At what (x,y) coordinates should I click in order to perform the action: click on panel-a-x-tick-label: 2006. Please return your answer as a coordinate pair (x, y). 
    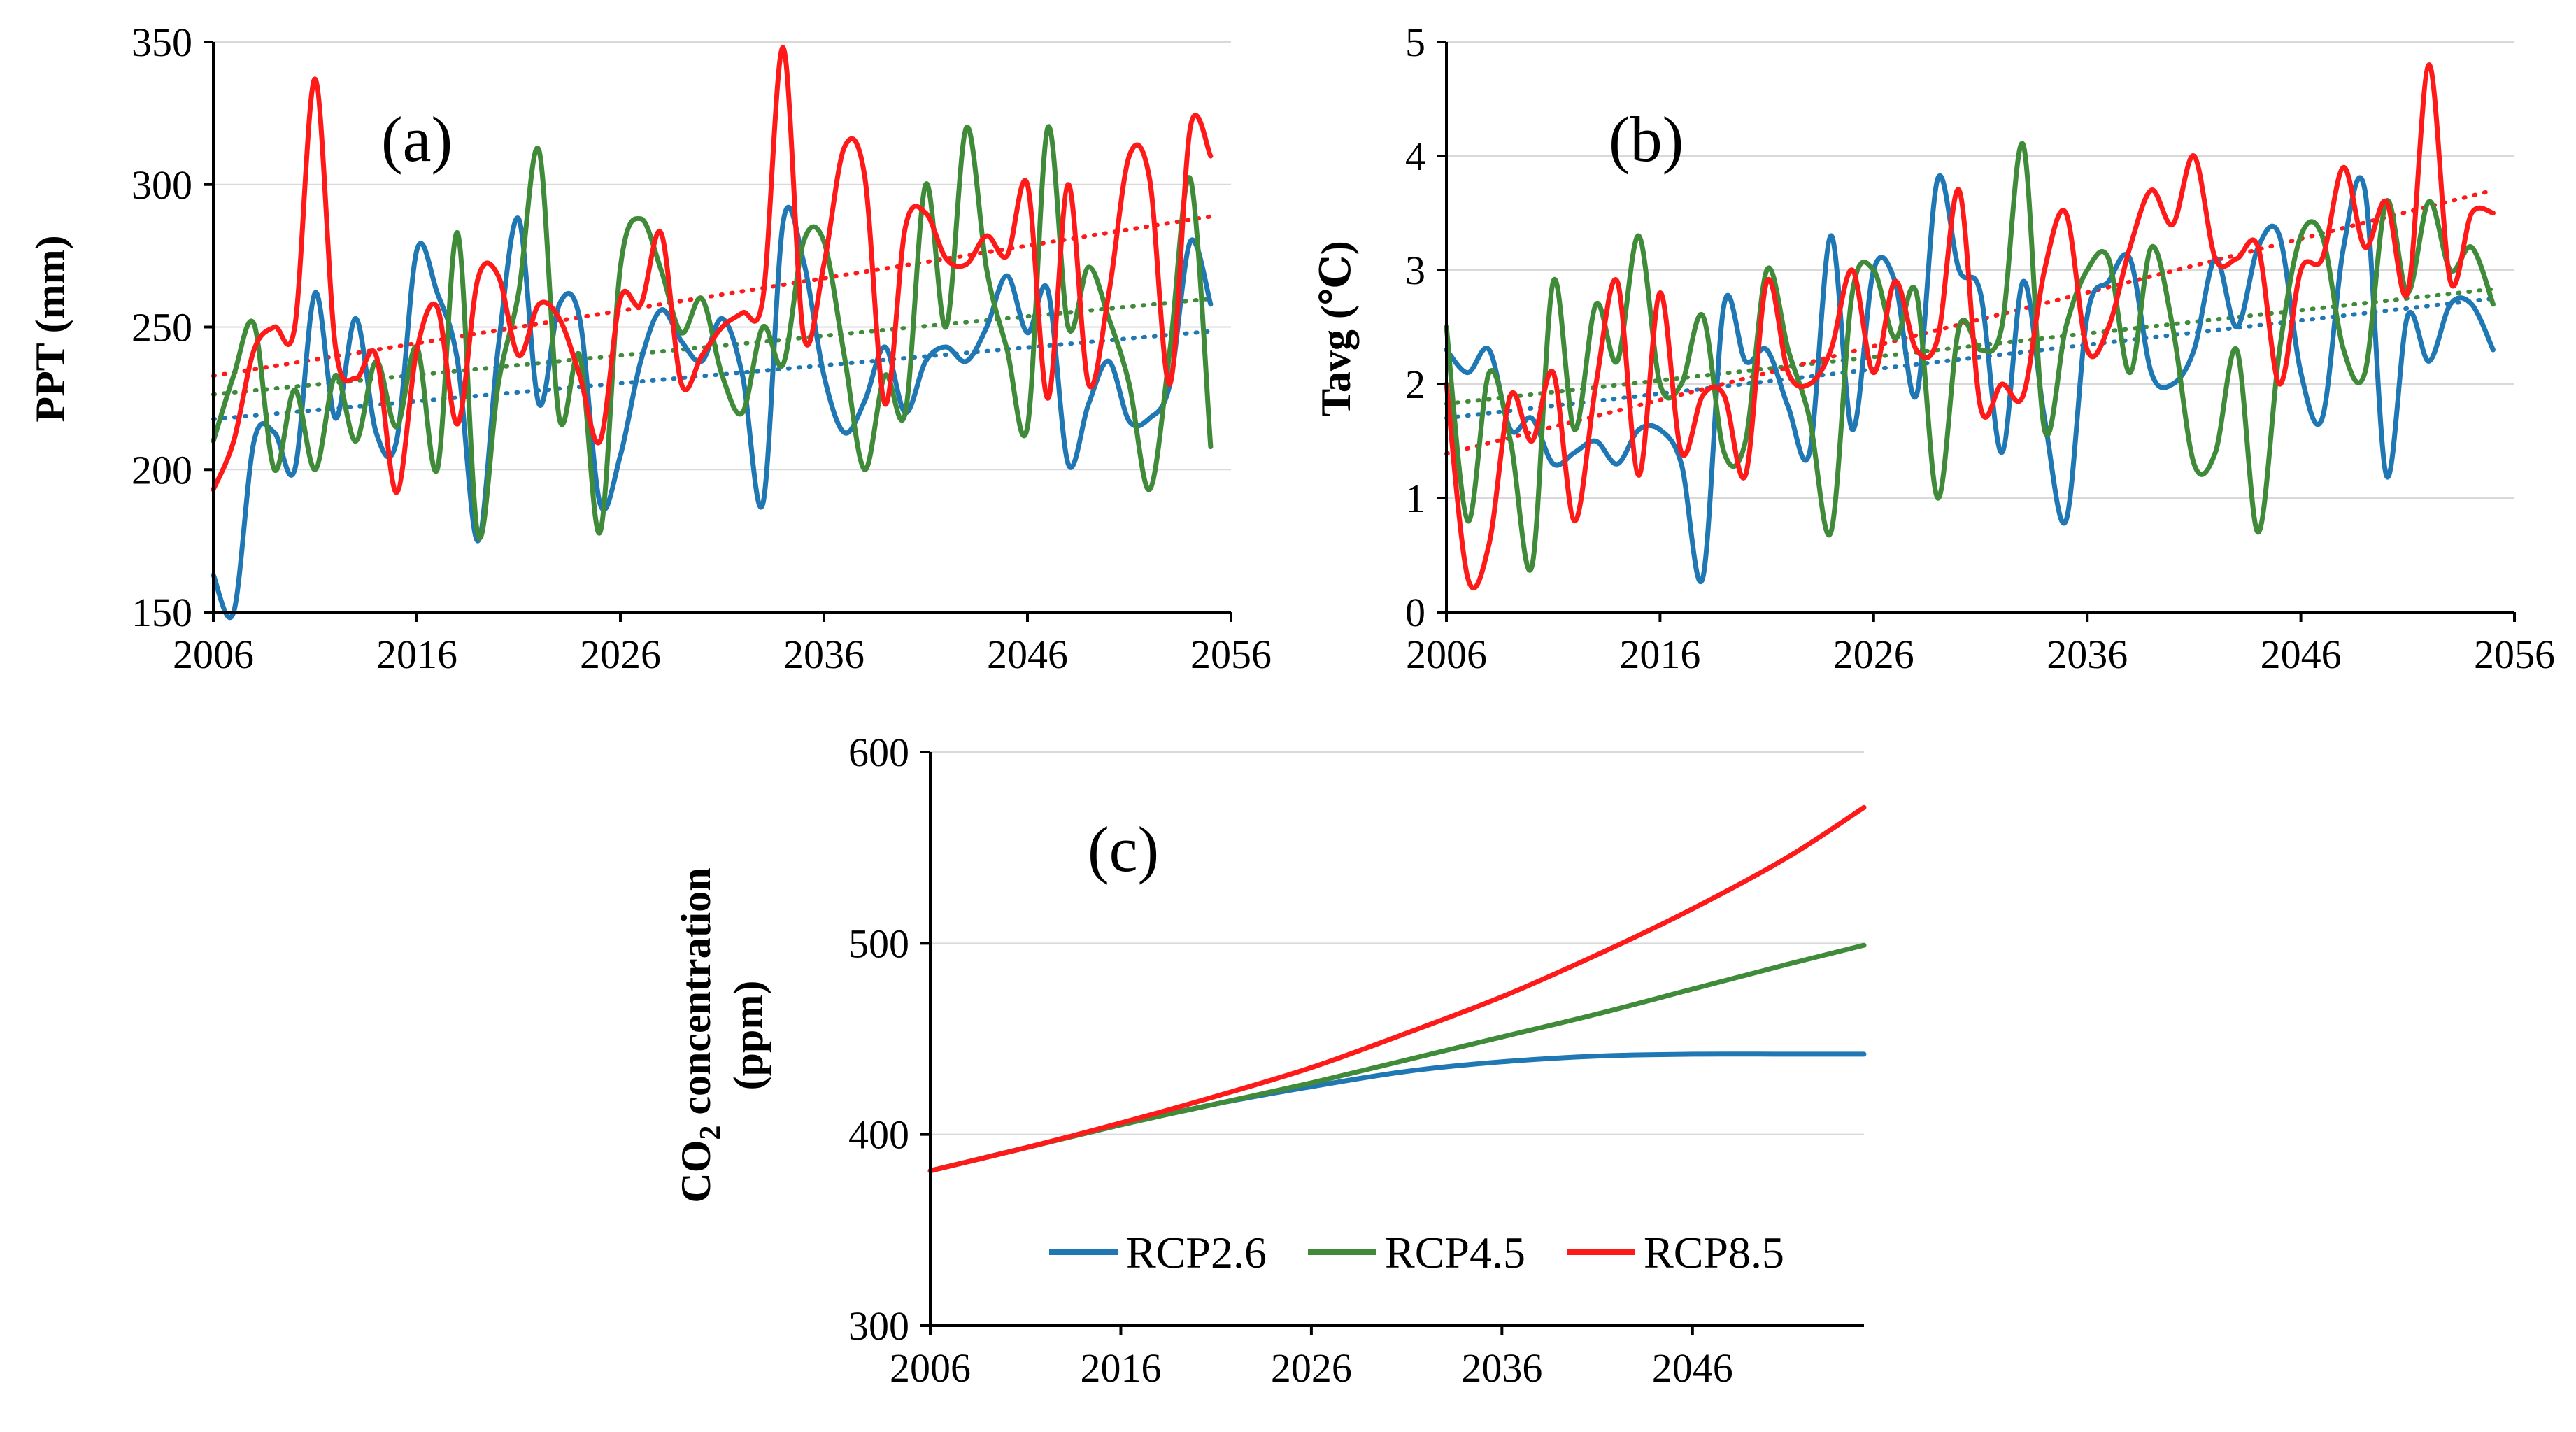
    Looking at the image, I should click on (213, 654).